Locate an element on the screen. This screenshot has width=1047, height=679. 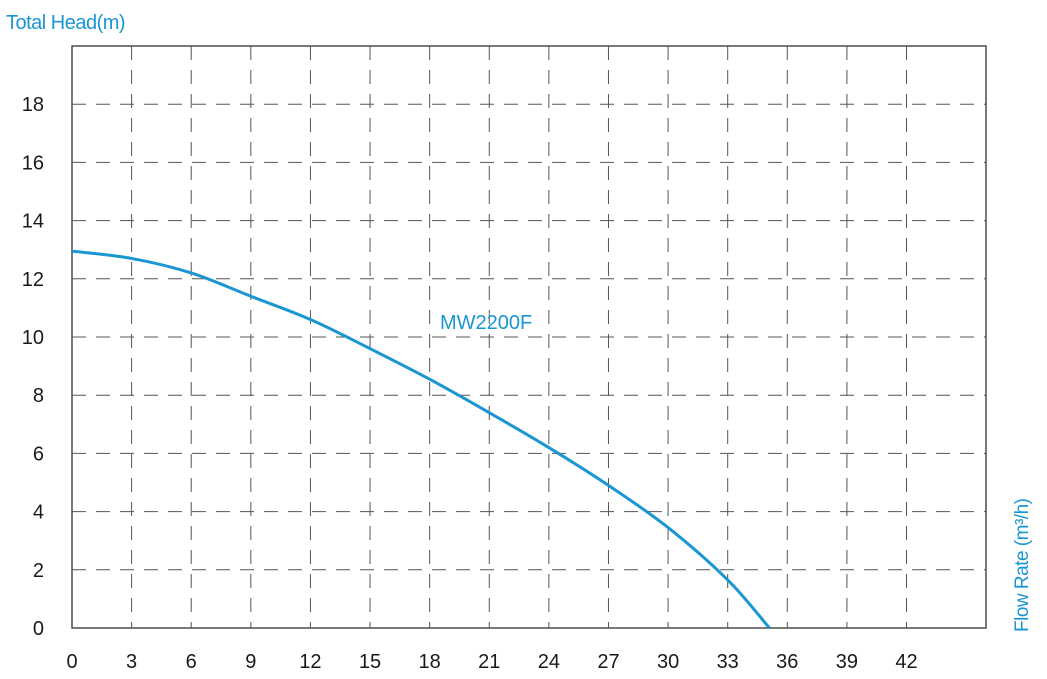
x-tick-label: 0 is located at coordinates (71, 662).